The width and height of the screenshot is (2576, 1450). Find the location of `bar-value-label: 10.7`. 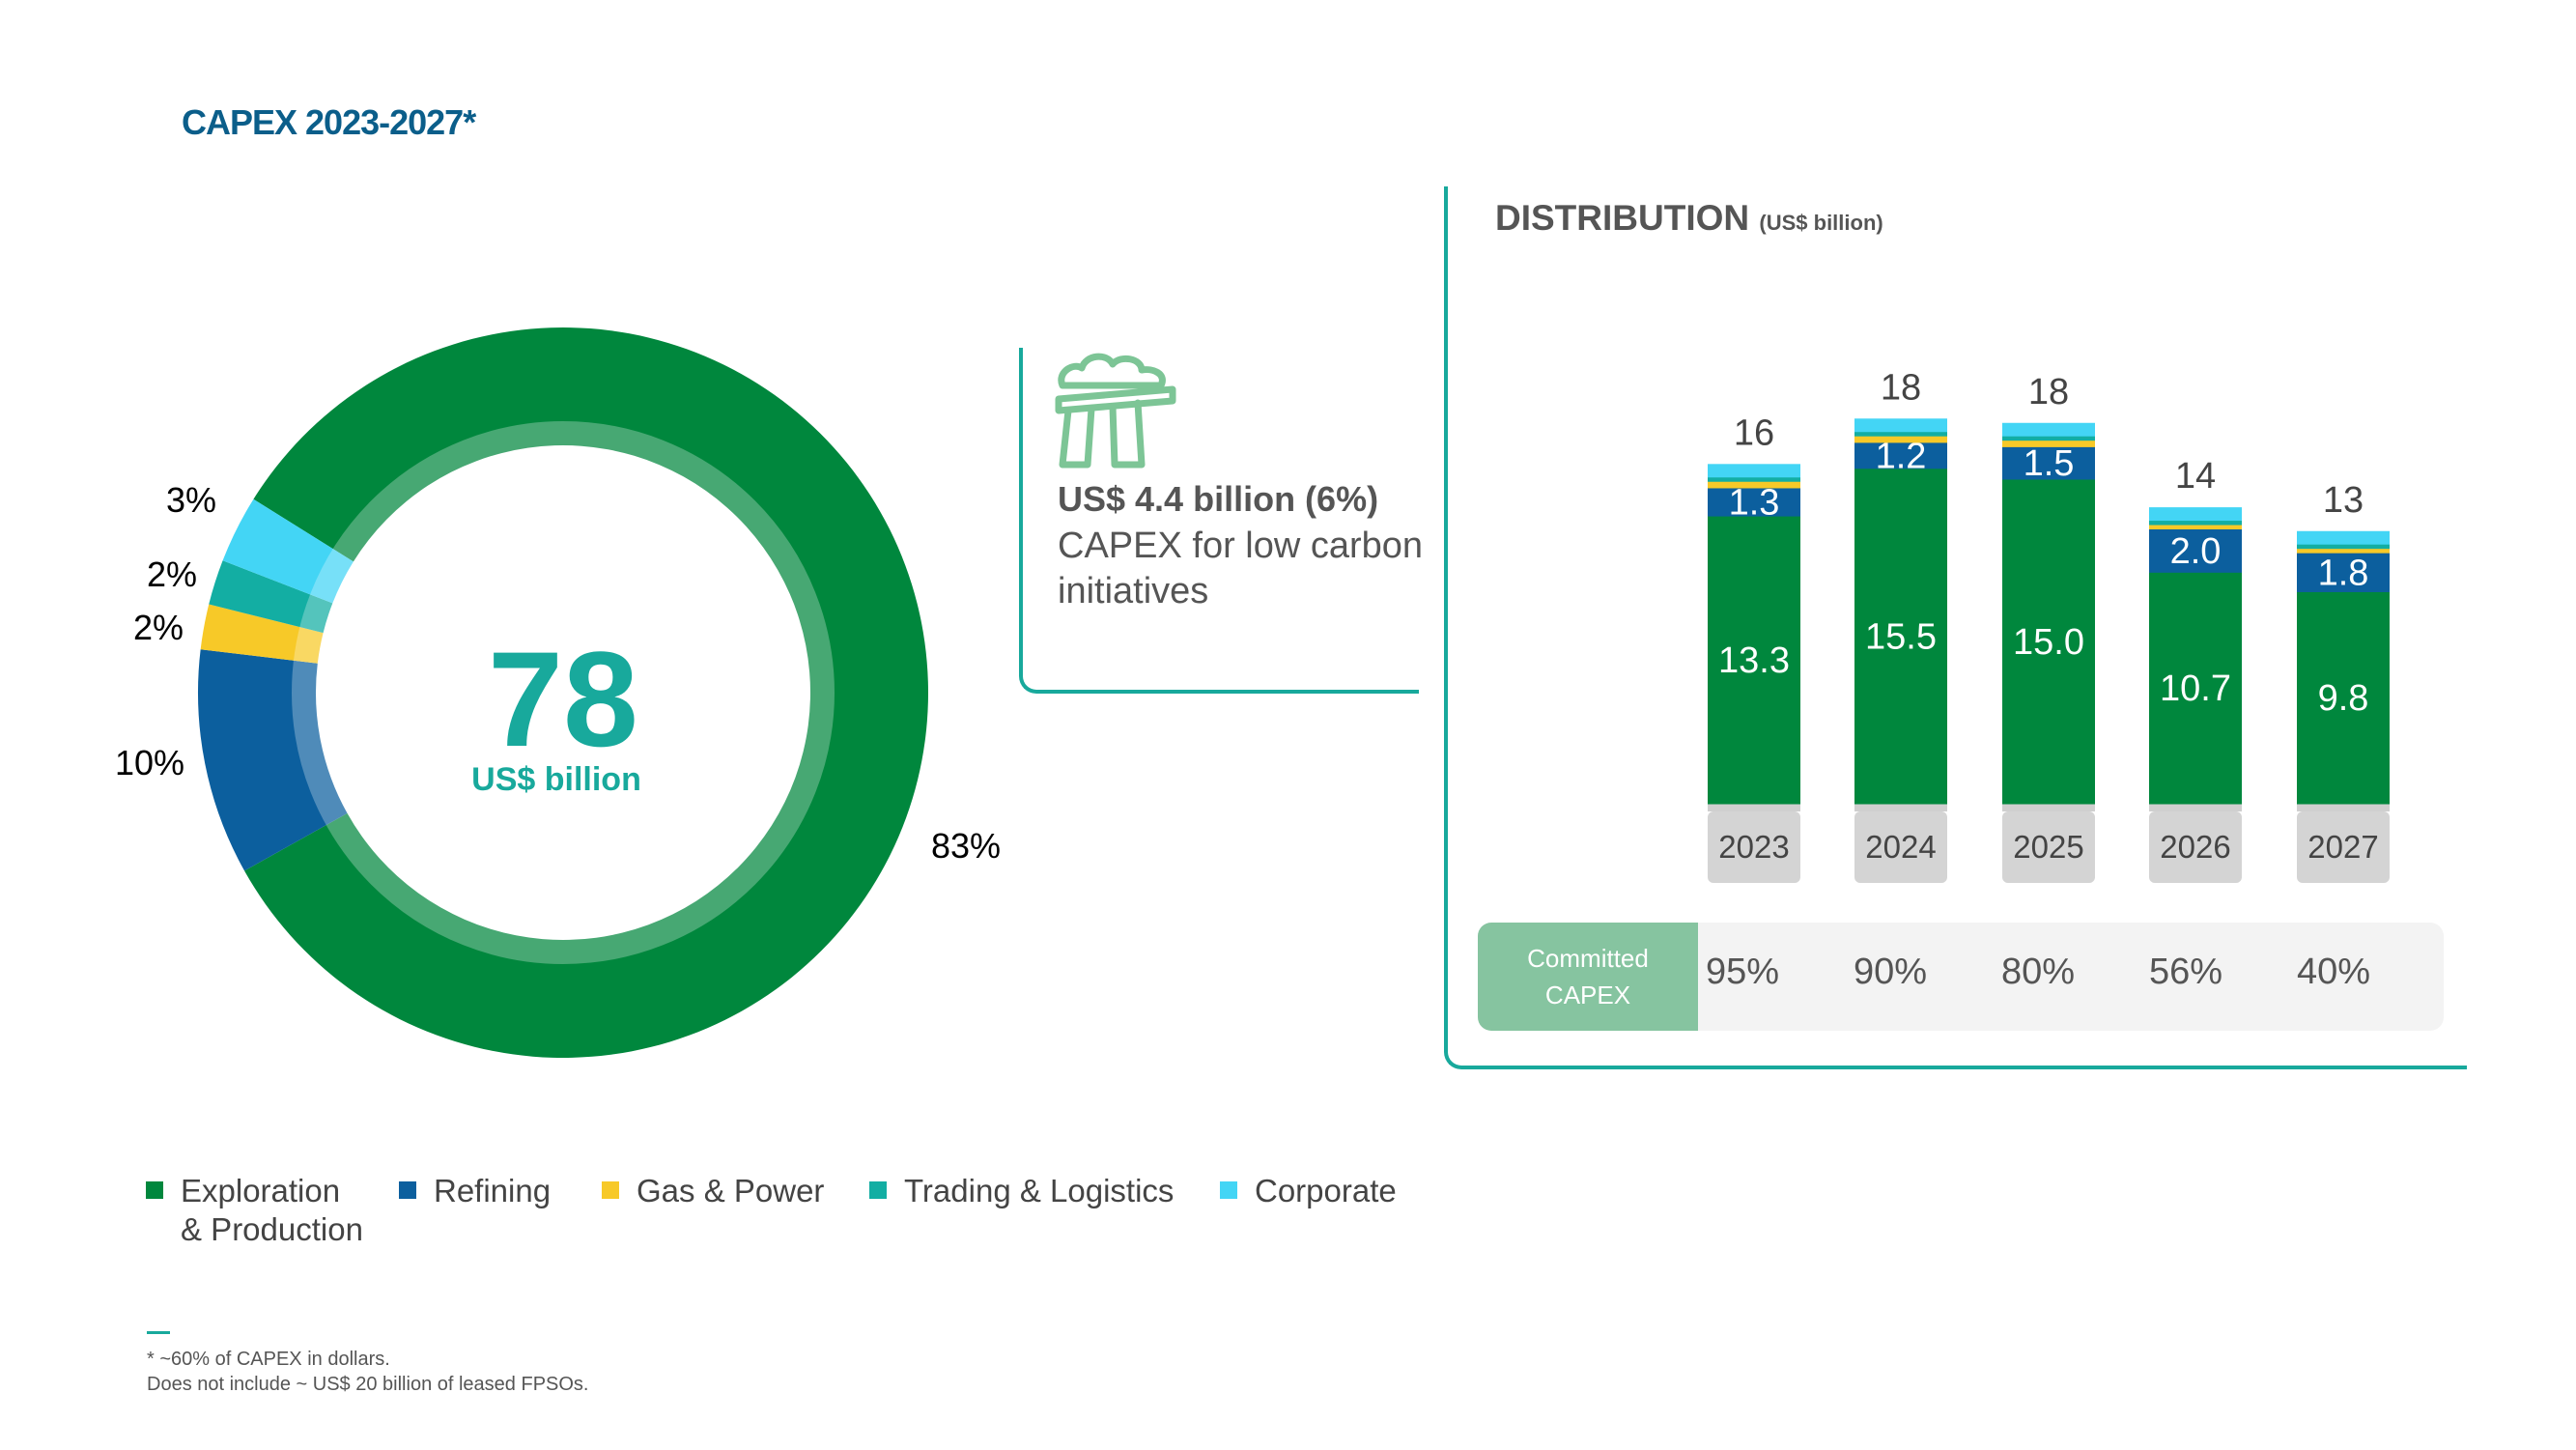

bar-value-label: 10.7 is located at coordinates (2195, 688).